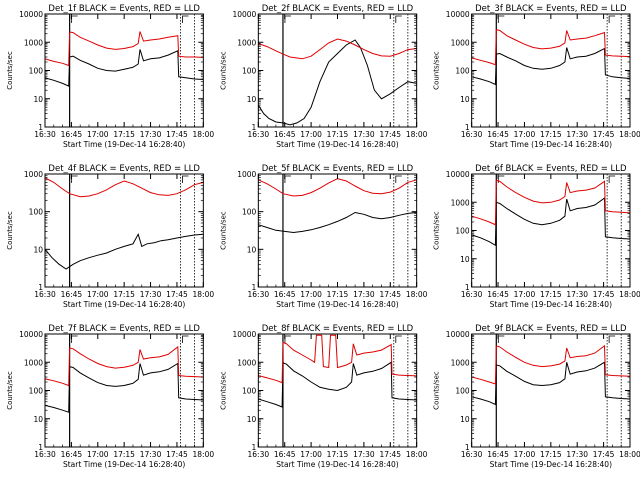 The width and height of the screenshot is (640, 480). Describe the element at coordinates (124, 169) in the screenshot. I see `panel-title: Det_4f BLACK = Events, RED = LLD` at that location.